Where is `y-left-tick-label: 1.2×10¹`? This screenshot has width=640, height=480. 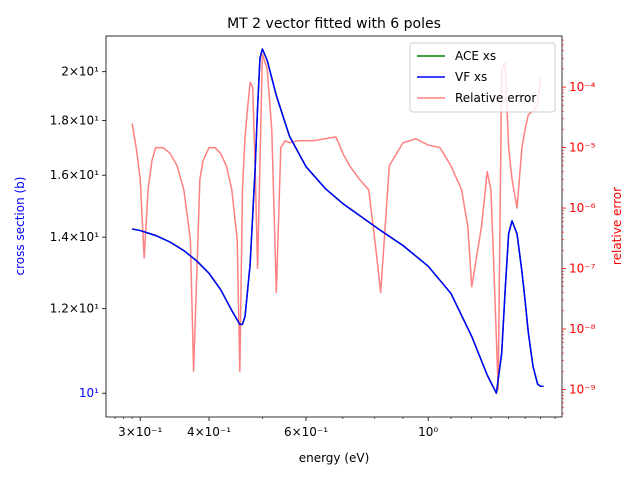 y-left-tick-label: 1.2×10¹ is located at coordinates (74, 309).